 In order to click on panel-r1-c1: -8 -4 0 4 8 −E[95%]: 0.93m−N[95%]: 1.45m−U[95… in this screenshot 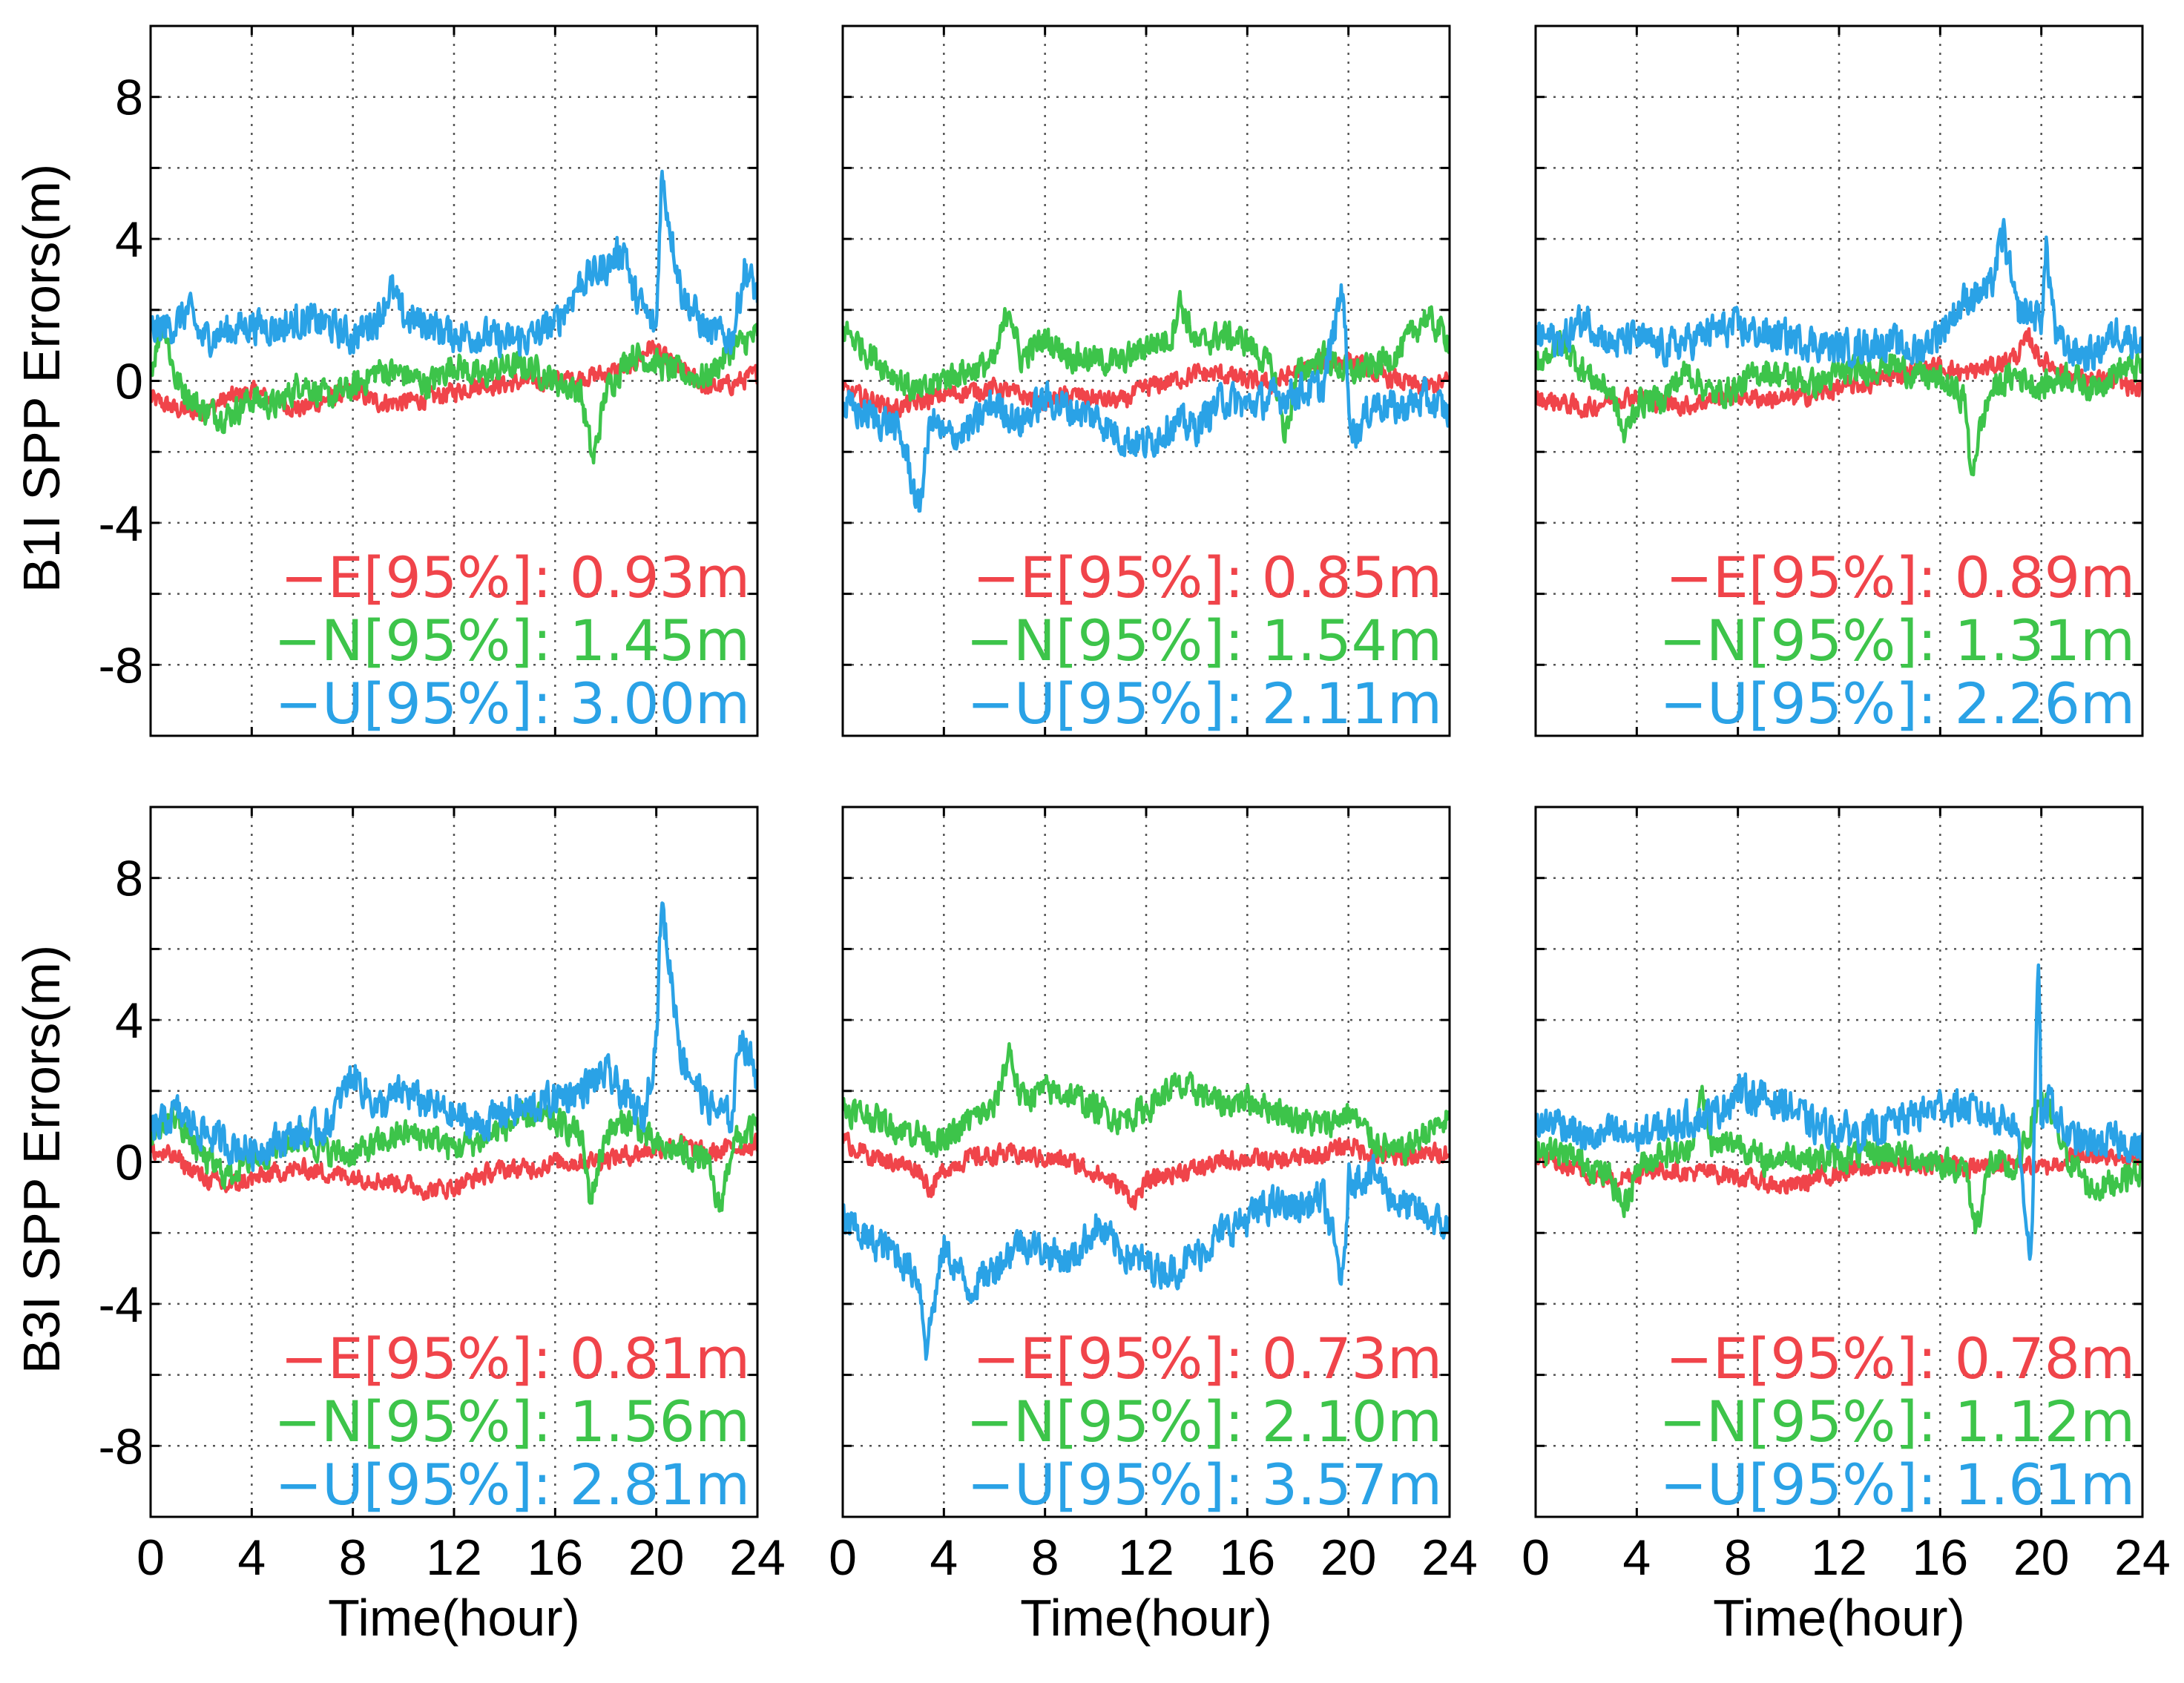, I will do `click(429, 380)`.